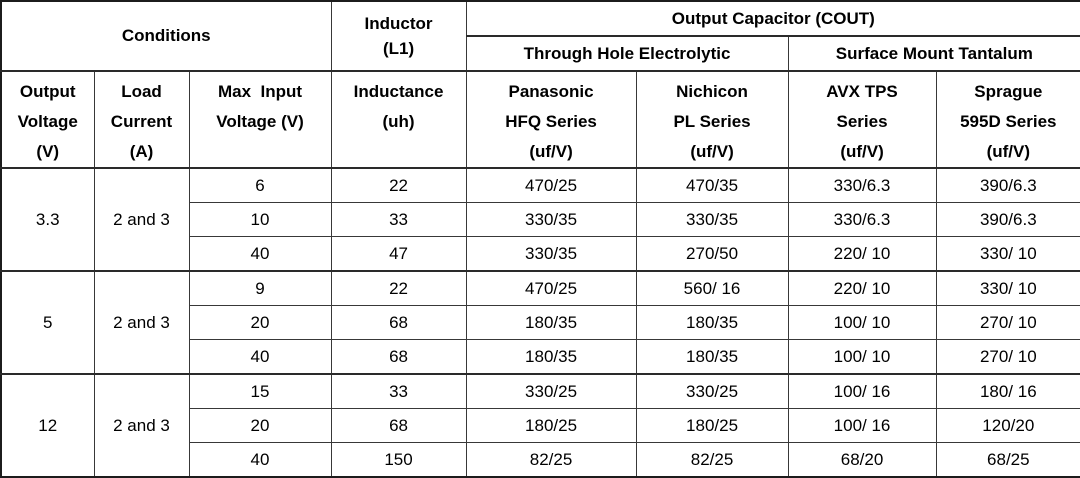 The height and width of the screenshot is (478, 1080). What do you see at coordinates (551, 425) in the screenshot?
I see `panasonic-cell: 180/25` at bounding box center [551, 425].